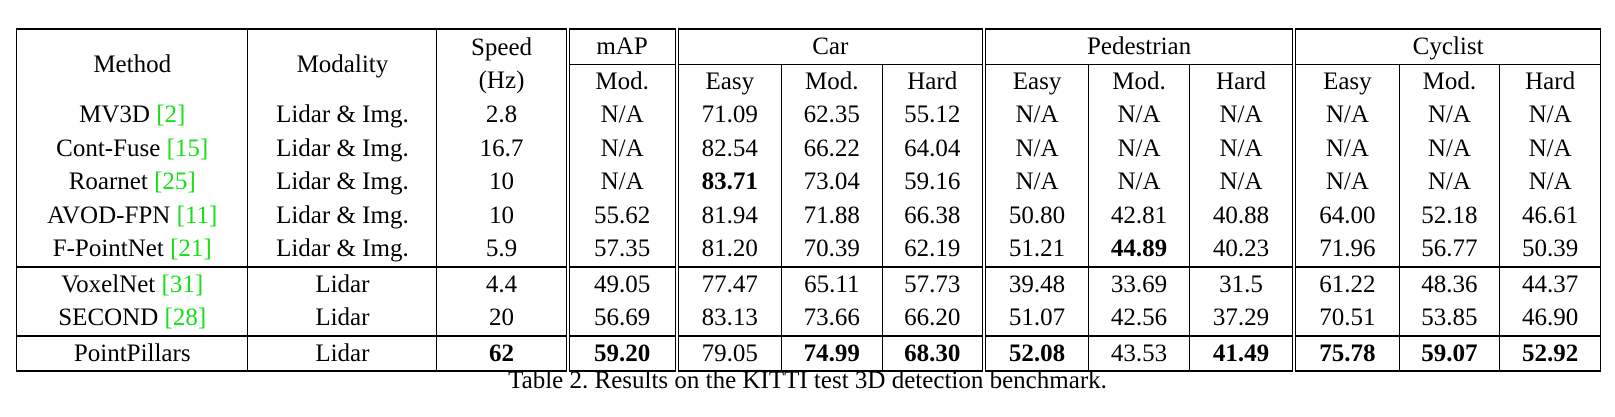 This screenshot has width=1615, height=417. I want to click on cell-car-mod: 70.39, so click(831, 249).